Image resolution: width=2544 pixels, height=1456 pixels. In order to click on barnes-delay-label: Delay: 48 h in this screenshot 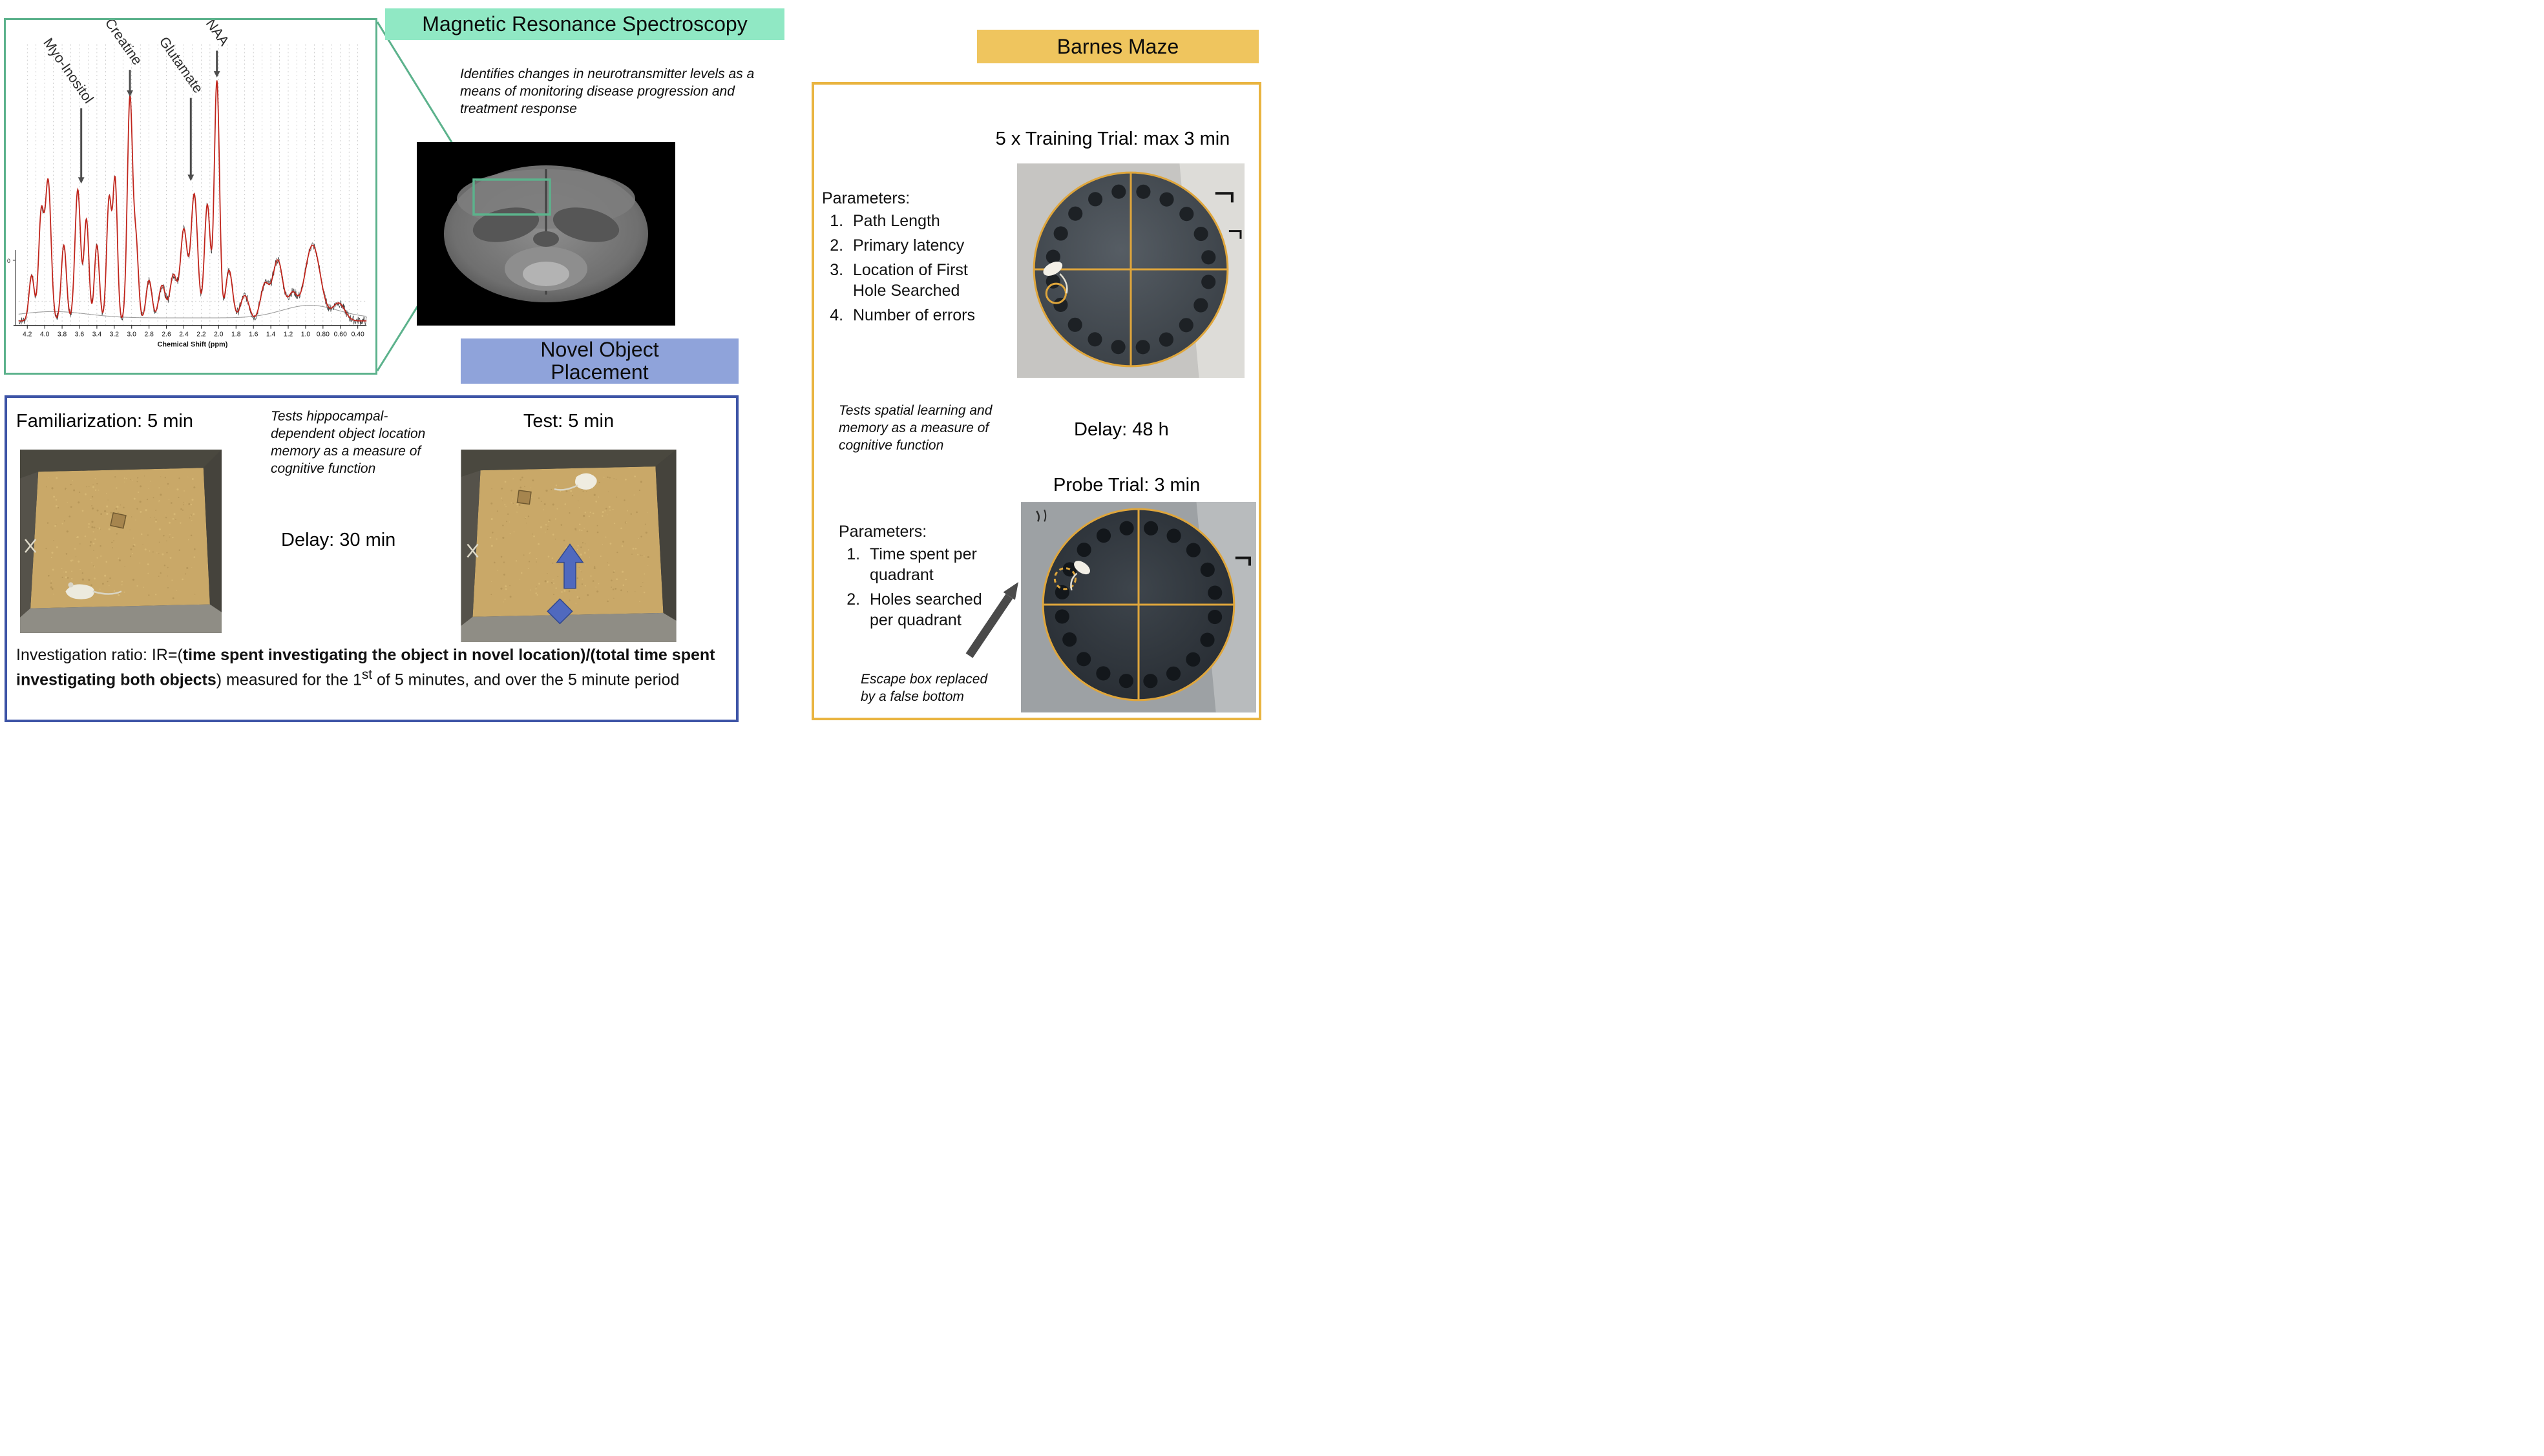, I will do `click(1122, 429)`.